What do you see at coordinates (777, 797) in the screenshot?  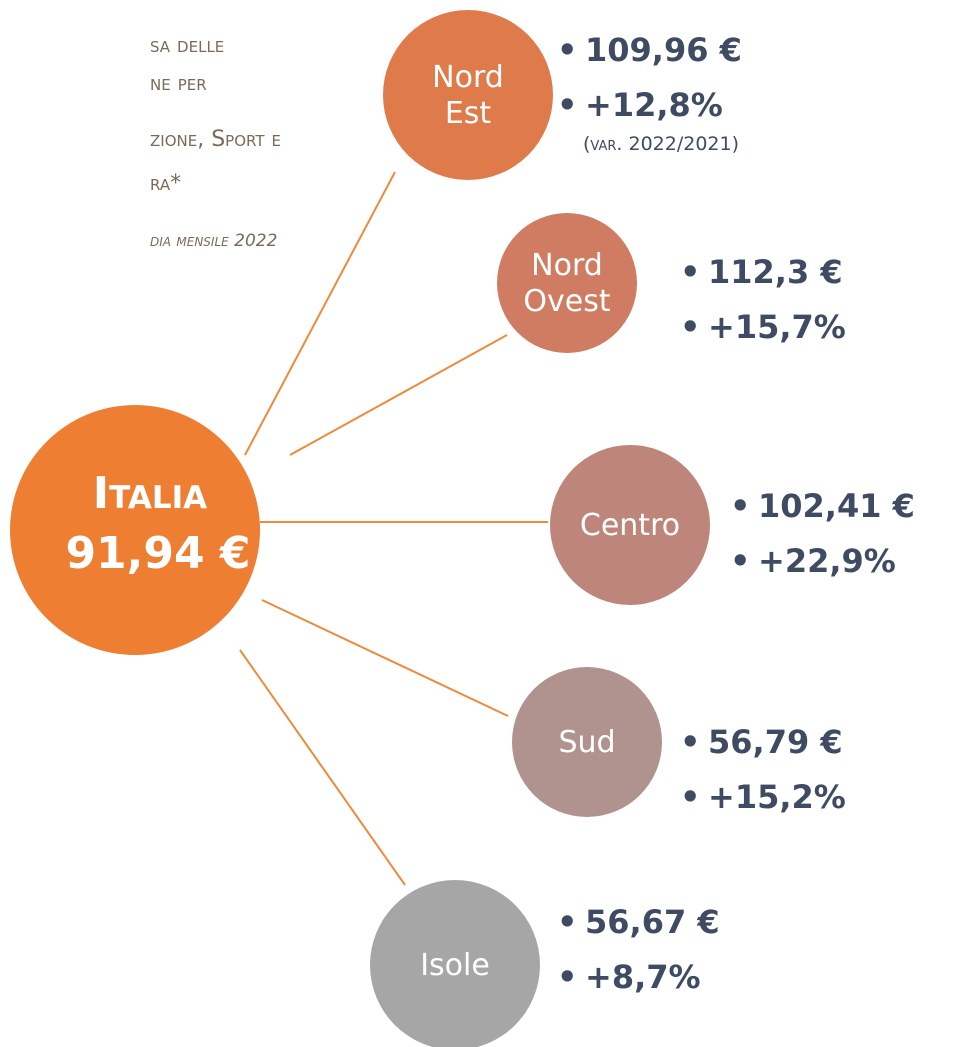 I see `change: +15,2%` at bounding box center [777, 797].